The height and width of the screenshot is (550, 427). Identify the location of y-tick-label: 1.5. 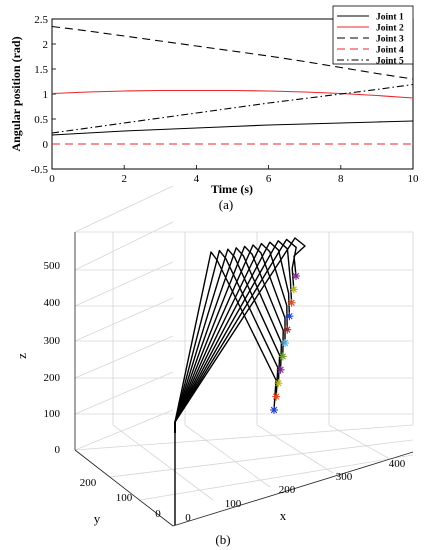
(41, 70).